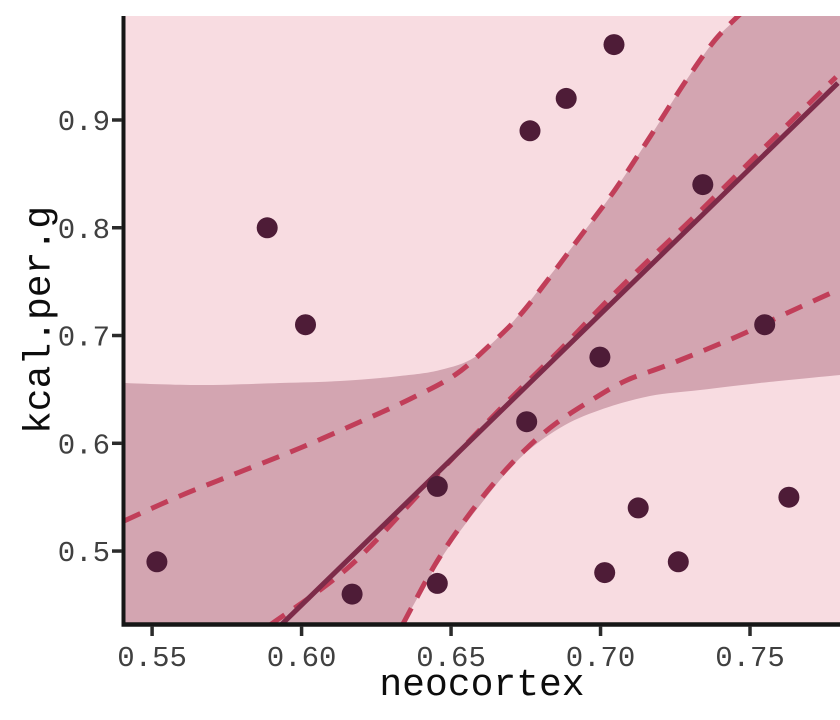 The image size is (840, 720). I want to click on y-tick-label: 0.9, so click(84, 122).